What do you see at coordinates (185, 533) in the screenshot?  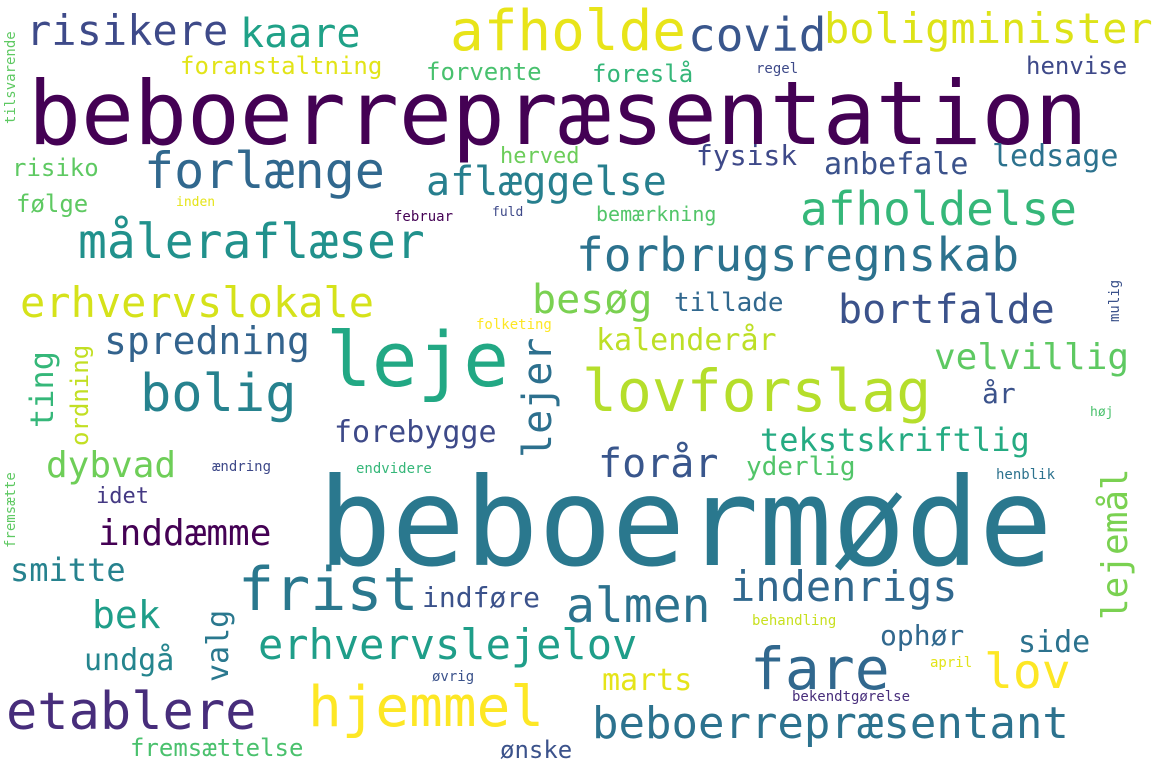 I see `word-inddamme: inddæmme` at bounding box center [185, 533].